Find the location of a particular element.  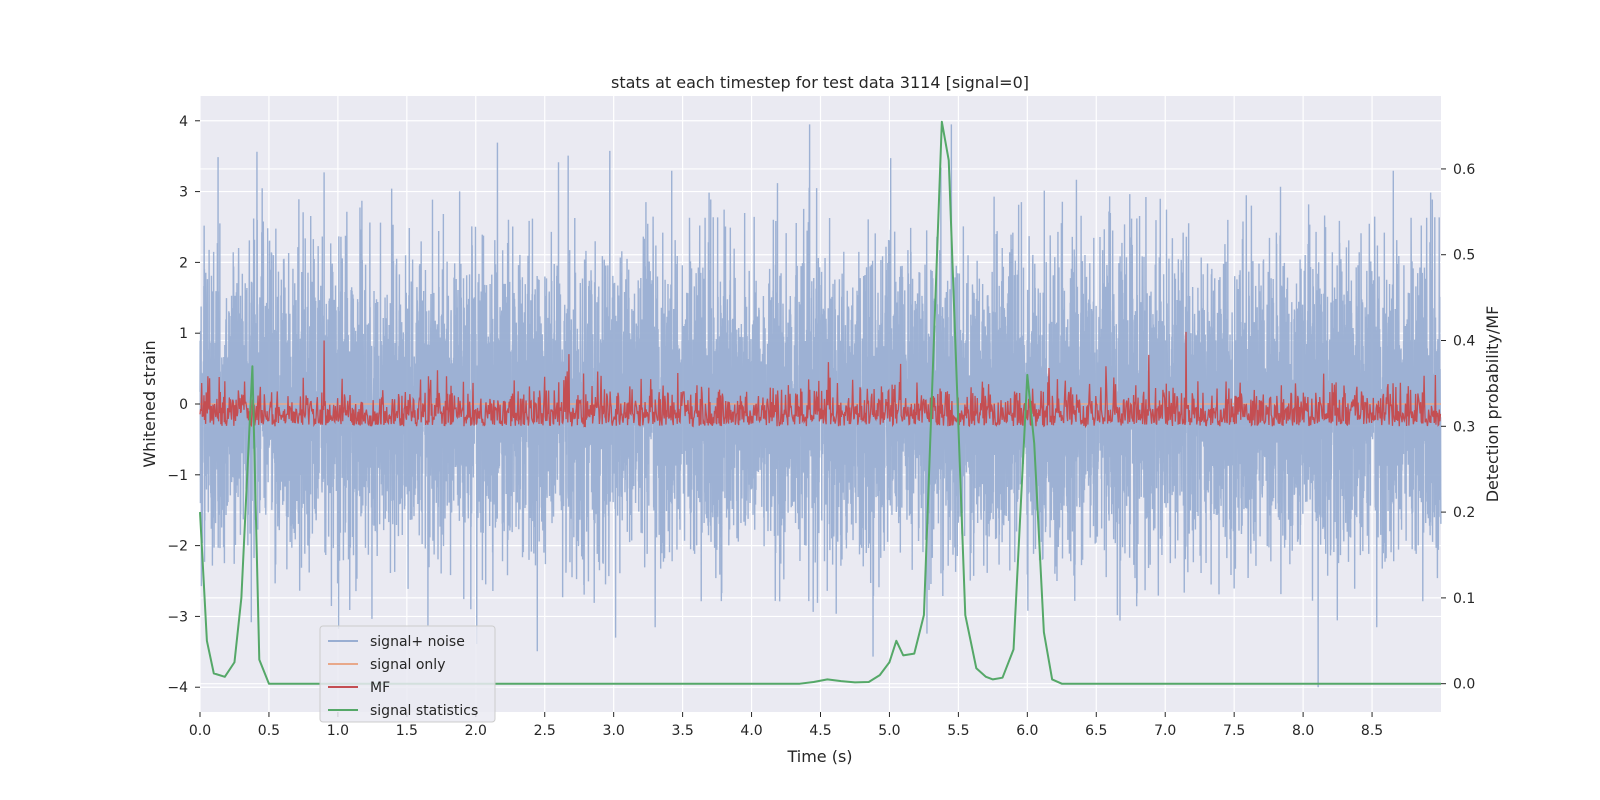

x-tick-label: 1.5 is located at coordinates (407, 731).